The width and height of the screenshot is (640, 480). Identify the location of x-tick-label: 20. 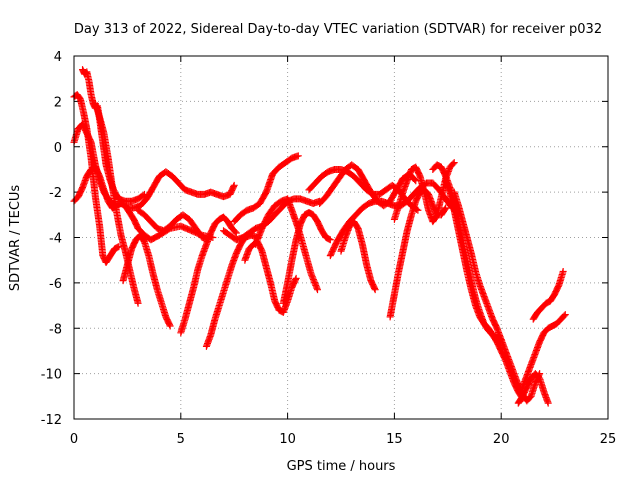
(501, 439).